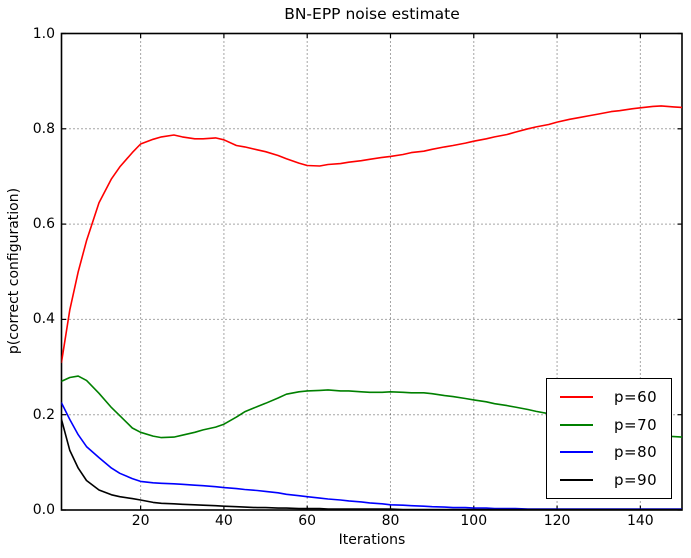 The height and width of the screenshot is (558, 691). I want to click on x-tick-label: 20, so click(140, 521).